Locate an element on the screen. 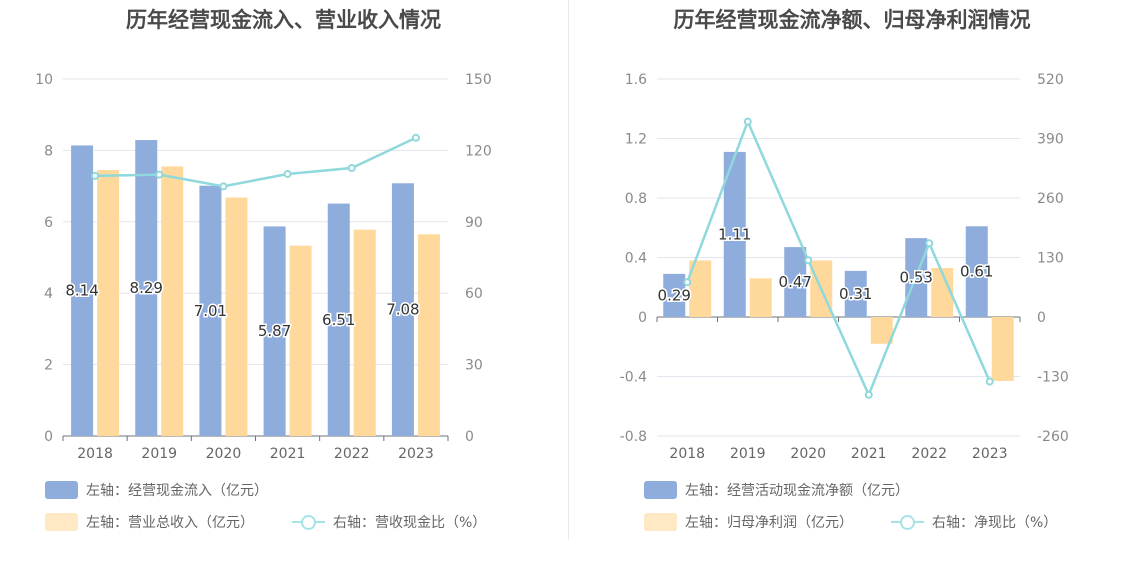 The height and width of the screenshot is (582, 1134). legend-item-net-profit: 左轴：归母净利润（亿元） is located at coordinates (748, 522).